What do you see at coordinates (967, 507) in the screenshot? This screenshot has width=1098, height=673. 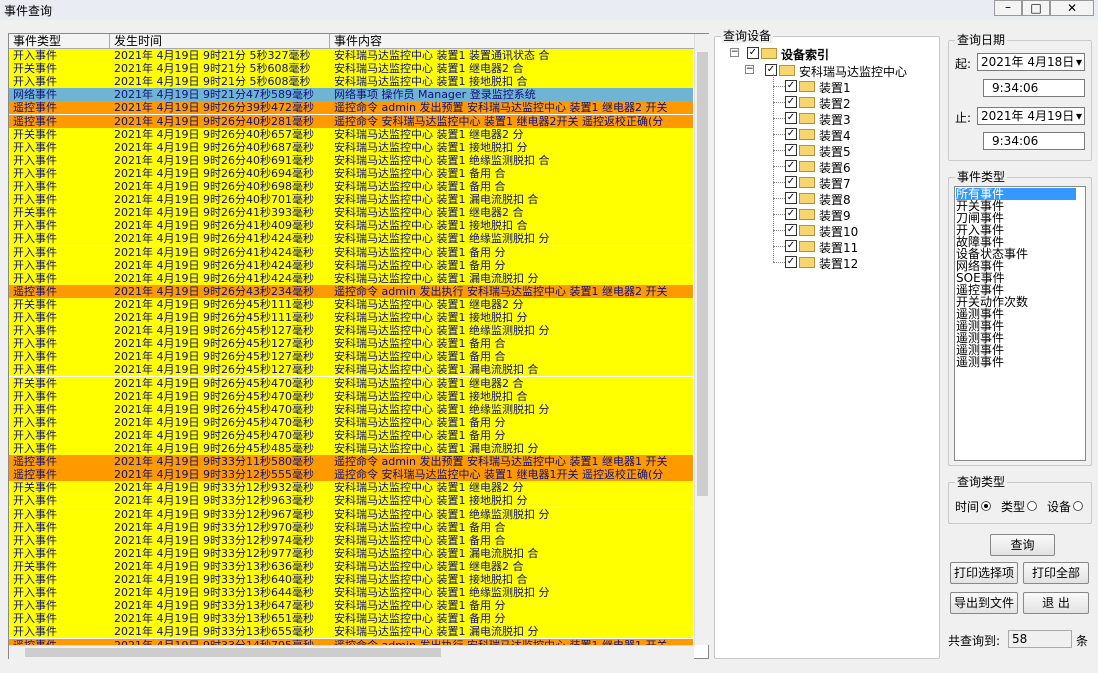 I see `radio-label: 时间` at bounding box center [967, 507].